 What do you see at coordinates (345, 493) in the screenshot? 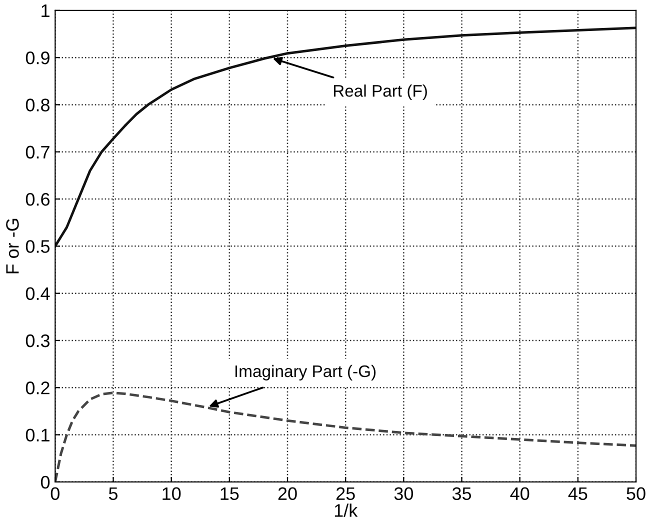
I see `x-tick-label: 25` at bounding box center [345, 493].